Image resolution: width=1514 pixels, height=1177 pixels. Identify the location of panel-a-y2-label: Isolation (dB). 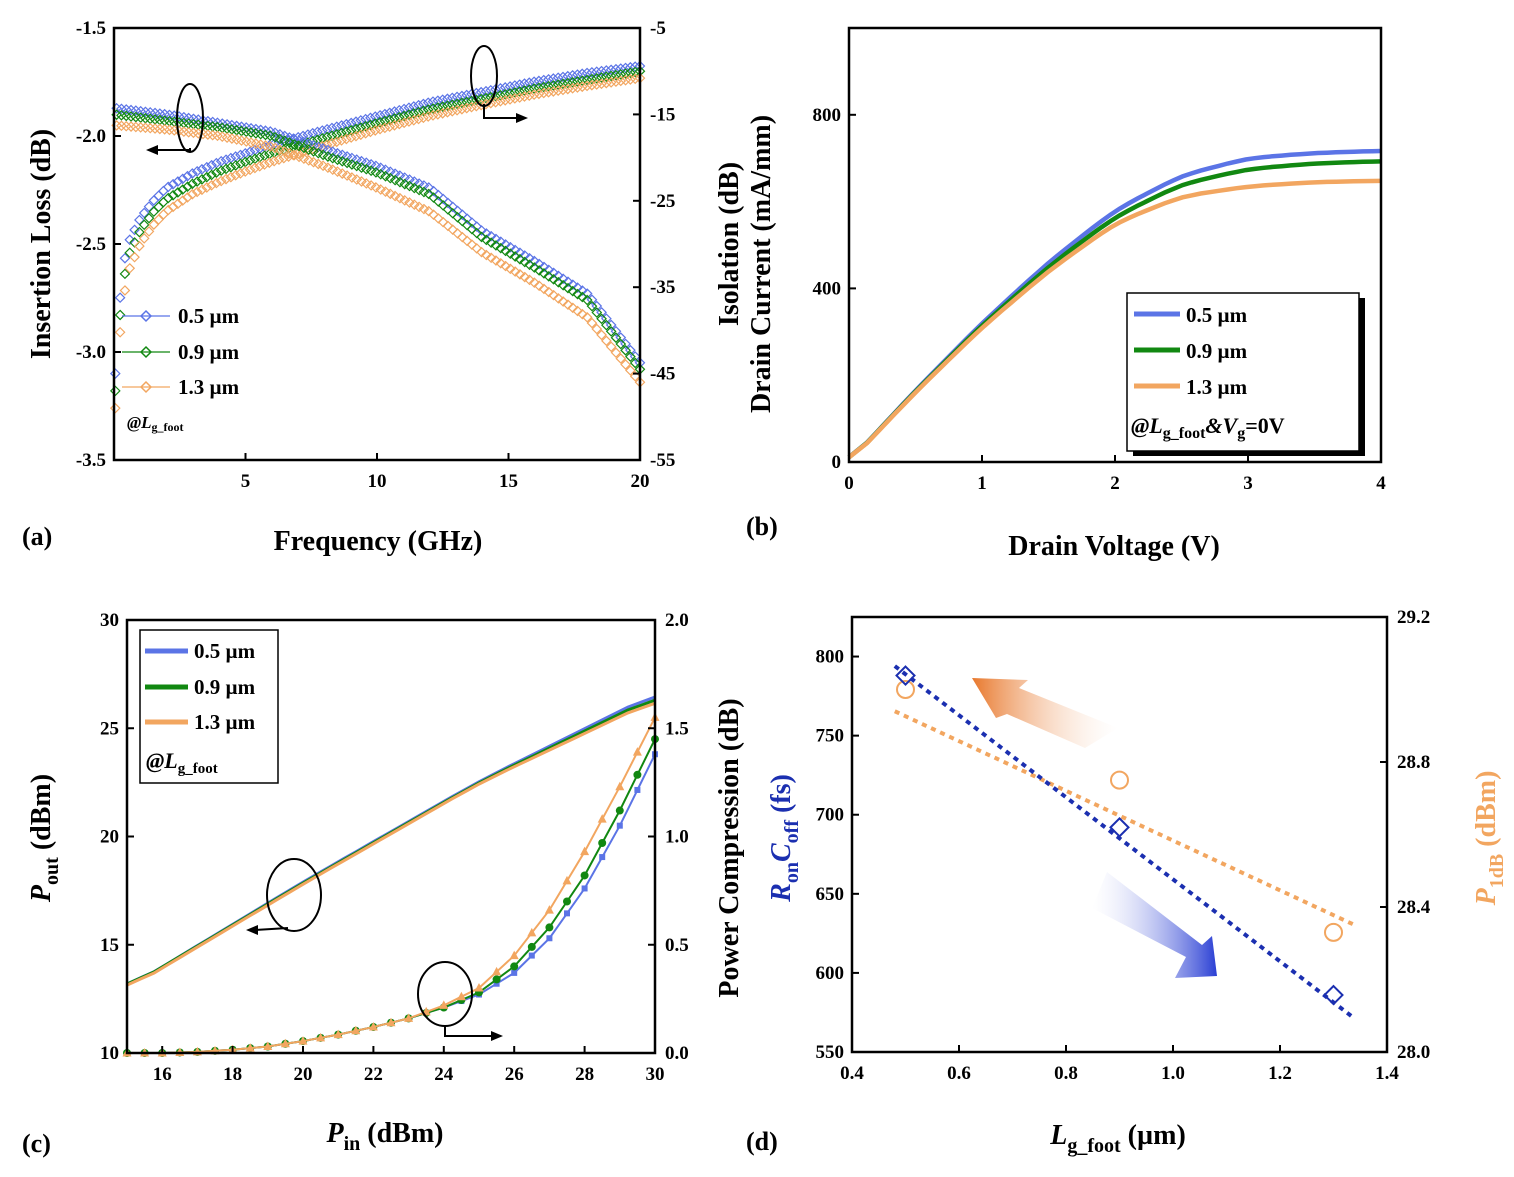
(729, 244).